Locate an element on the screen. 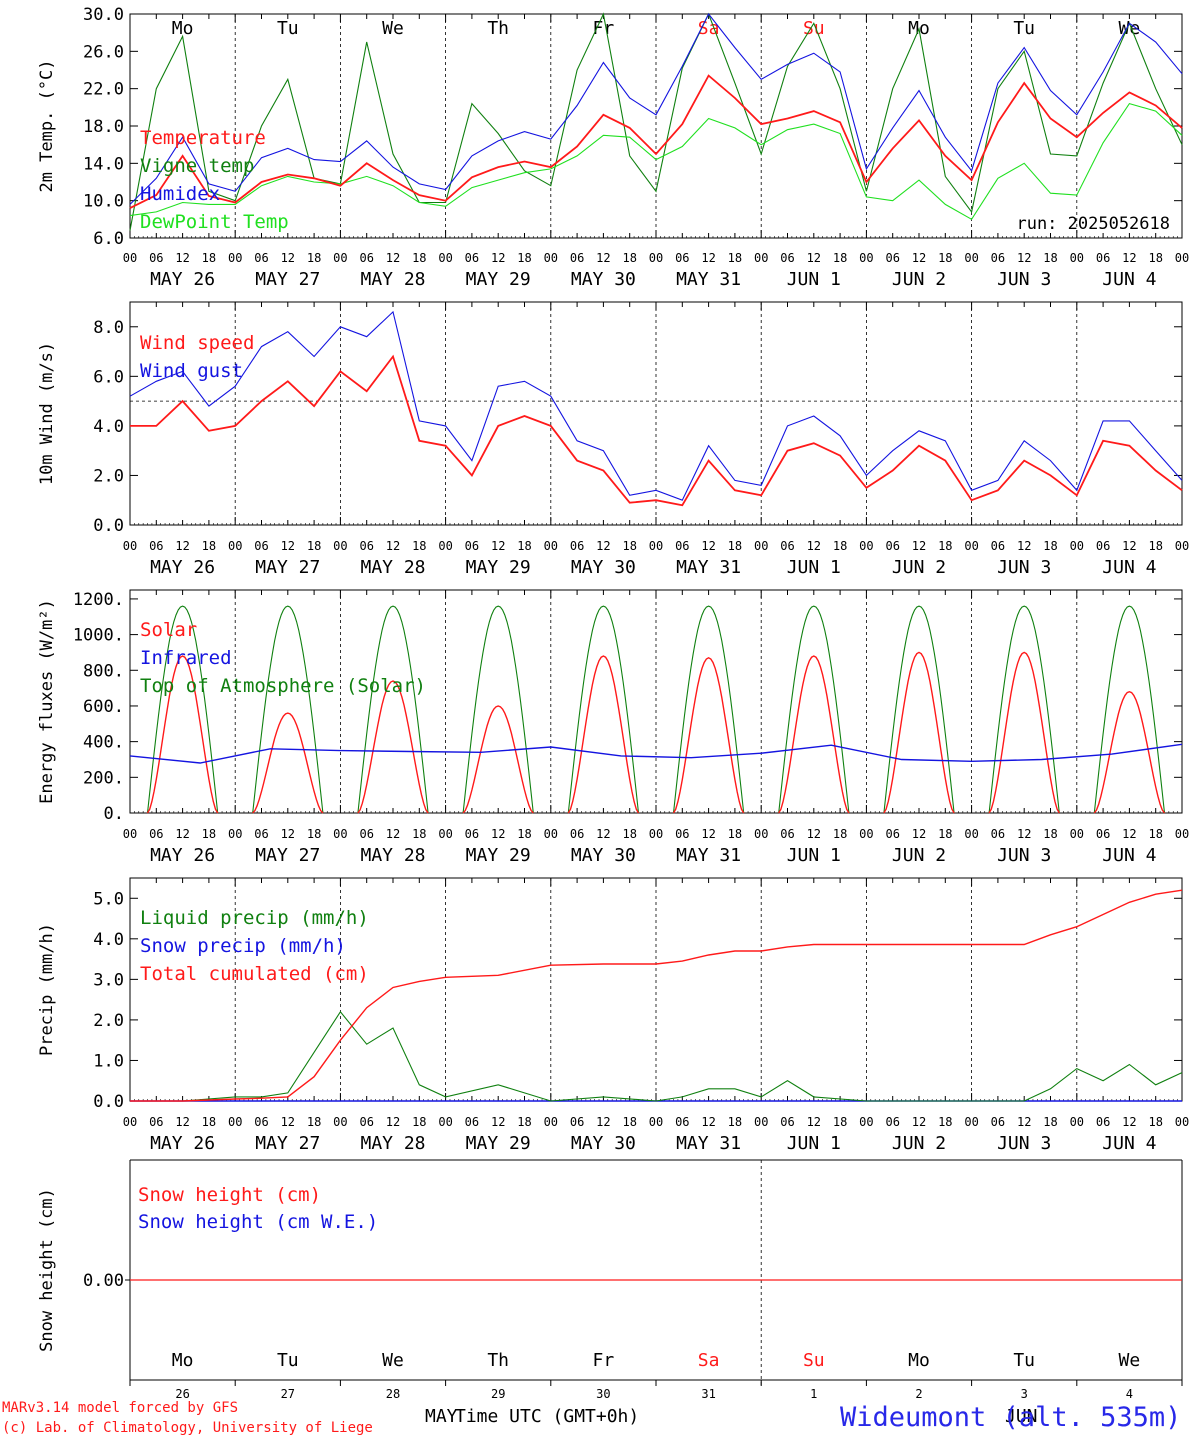 The image size is (1194, 1440). y-tick-label: 0.0 is located at coordinates (108, 1102).